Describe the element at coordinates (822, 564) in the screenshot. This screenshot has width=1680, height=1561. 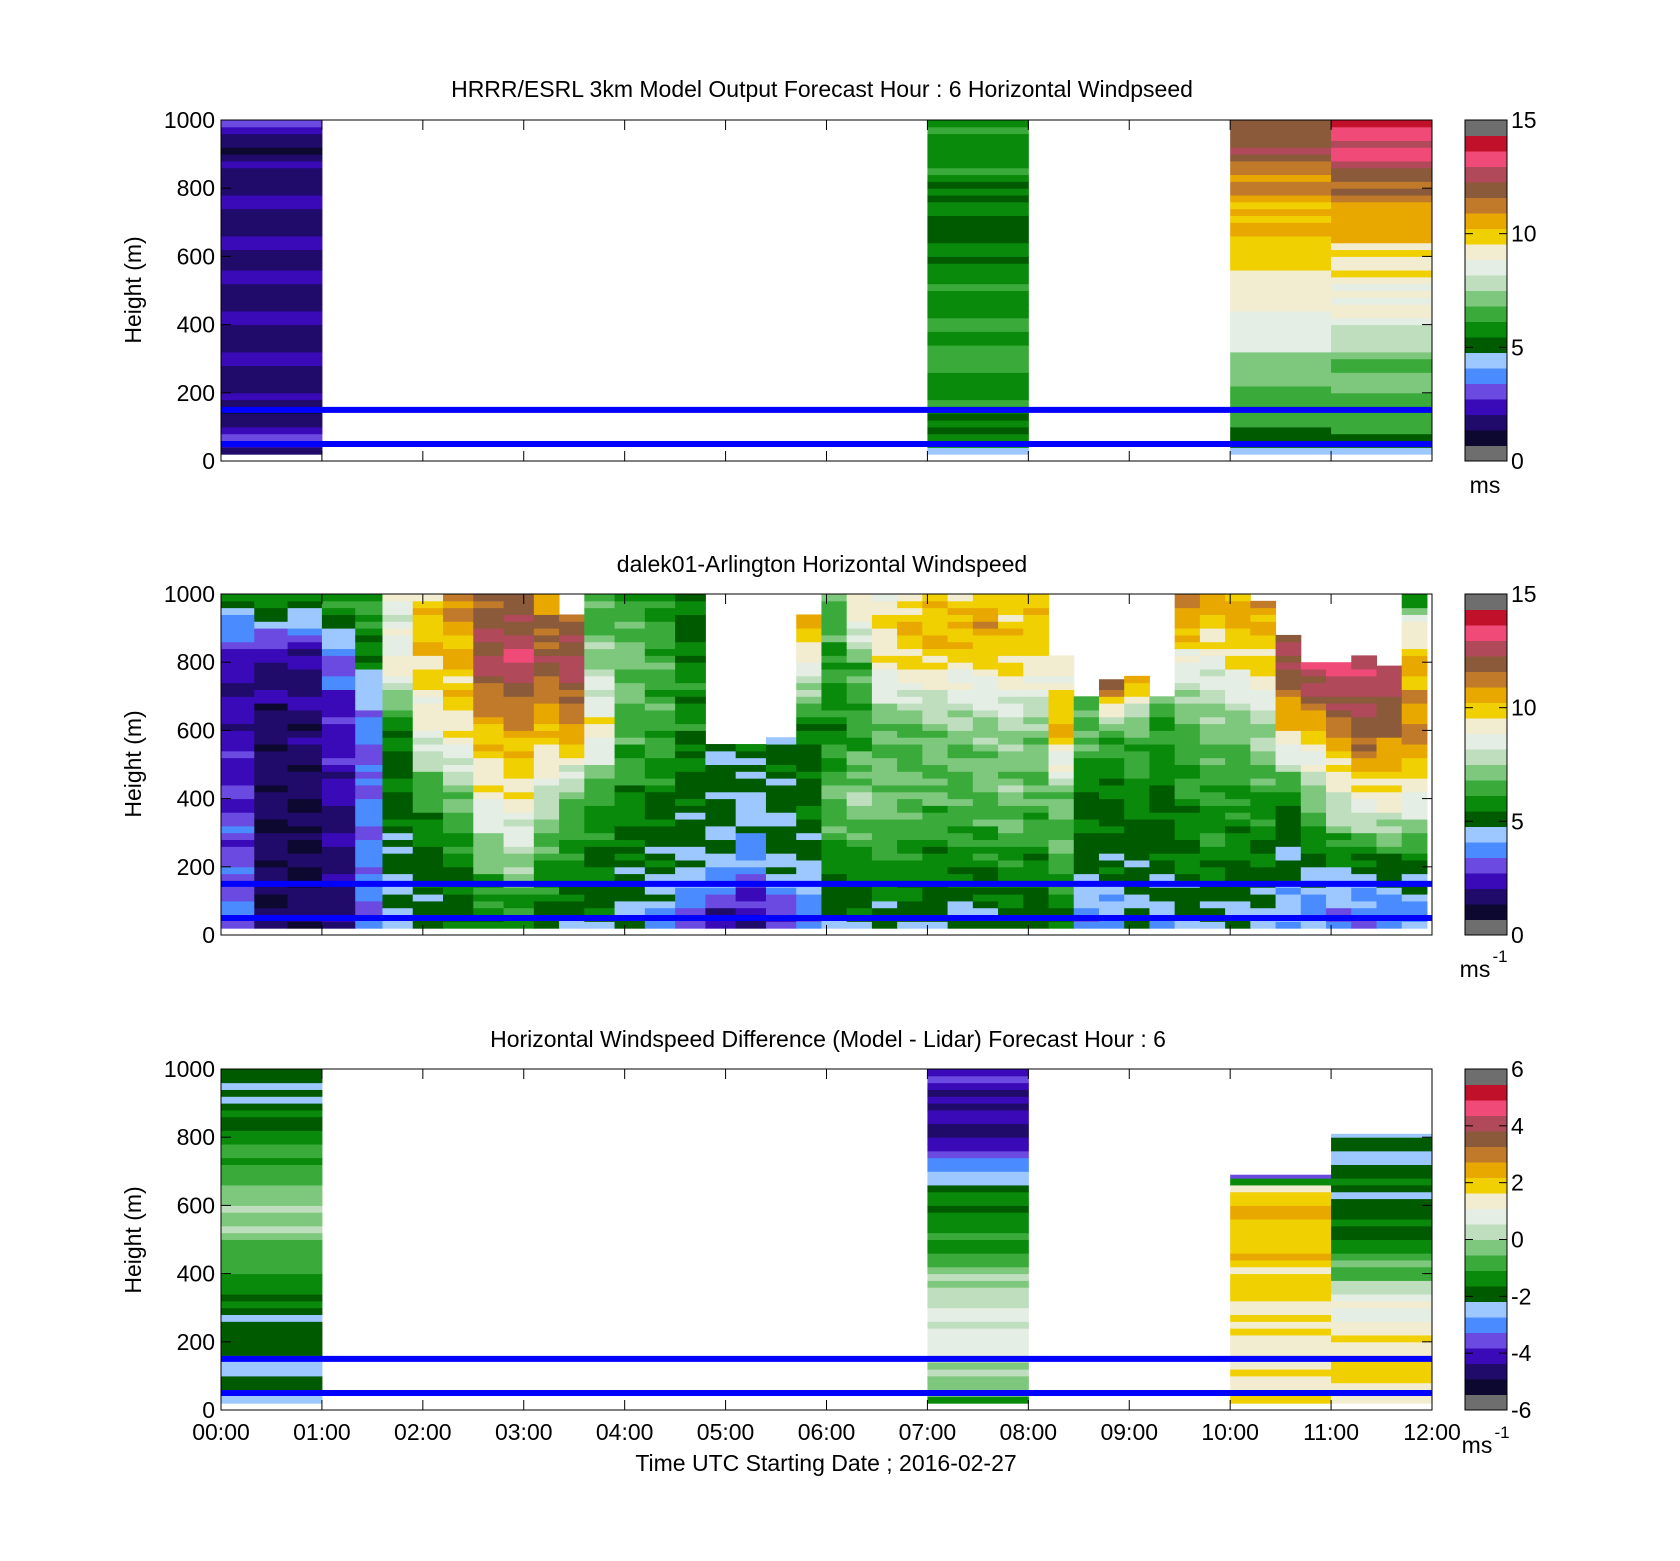
I see `chart-title: dalek01-Arlington Horizontal Windspeed` at that location.